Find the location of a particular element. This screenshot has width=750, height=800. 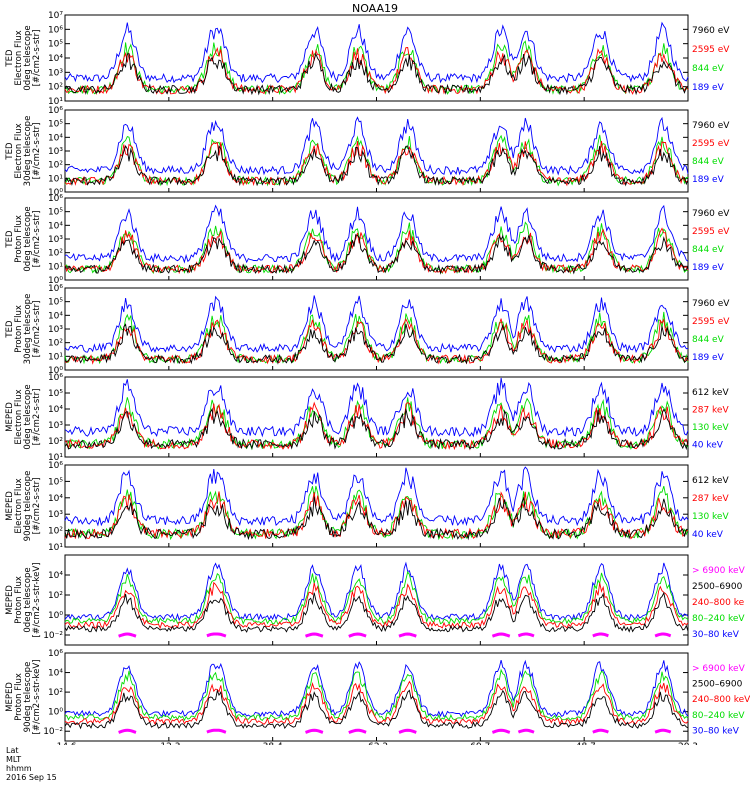

row-label-lat: Lat is located at coordinates (12, 750).